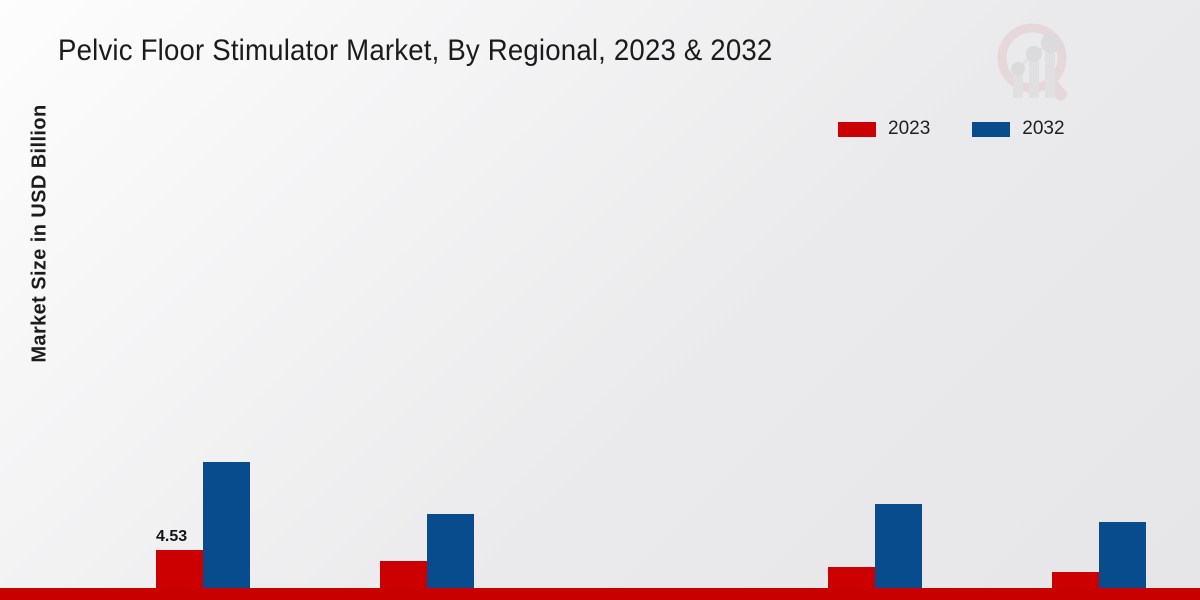 This screenshot has height=600, width=1200. Describe the element at coordinates (951, 129) in the screenshot. I see `chart-legend: 2023 2032` at that location.